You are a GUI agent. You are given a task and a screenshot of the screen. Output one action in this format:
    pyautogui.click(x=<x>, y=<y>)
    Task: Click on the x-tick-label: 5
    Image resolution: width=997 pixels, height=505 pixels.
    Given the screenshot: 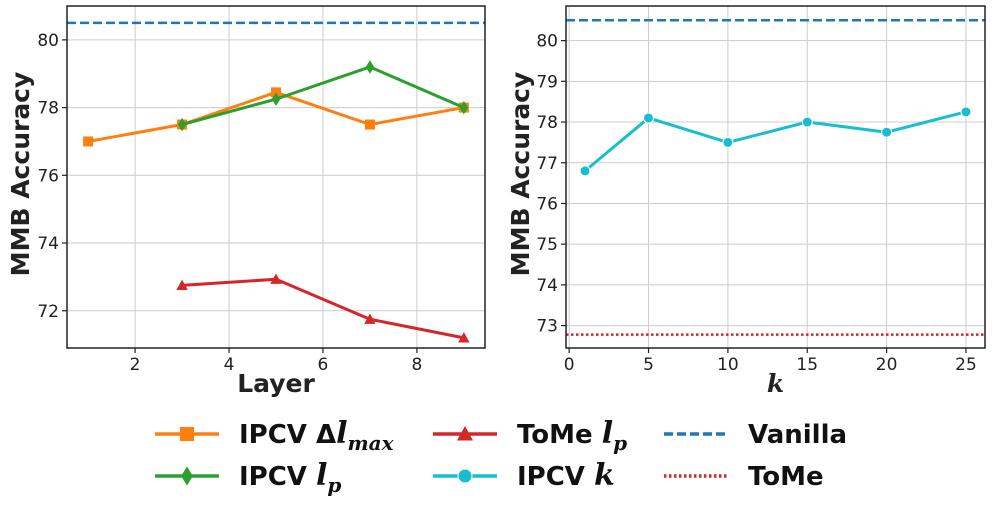 What is the action you would take?
    pyautogui.click(x=648, y=365)
    